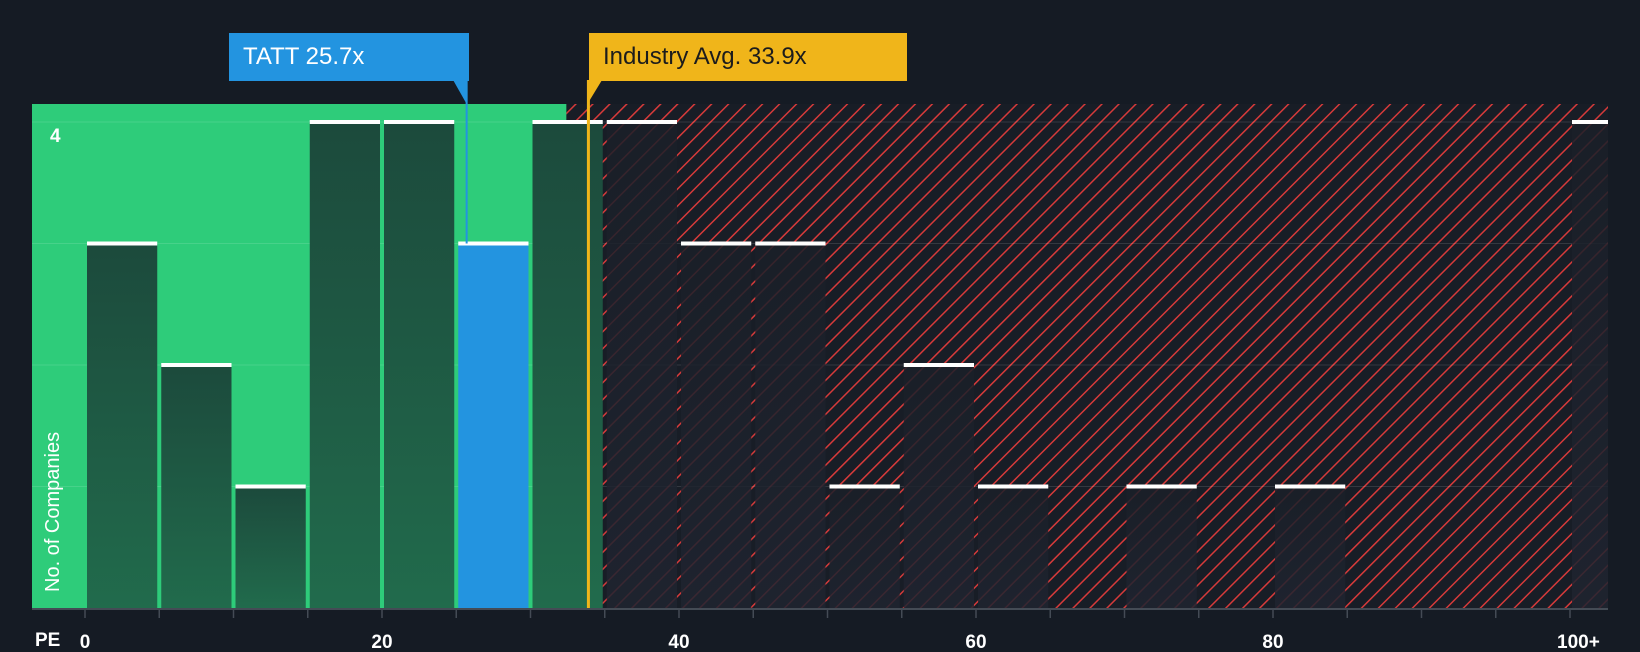 Image resolution: width=1640 pixels, height=652 pixels. I want to click on x-axis-label: PE, so click(48, 640).